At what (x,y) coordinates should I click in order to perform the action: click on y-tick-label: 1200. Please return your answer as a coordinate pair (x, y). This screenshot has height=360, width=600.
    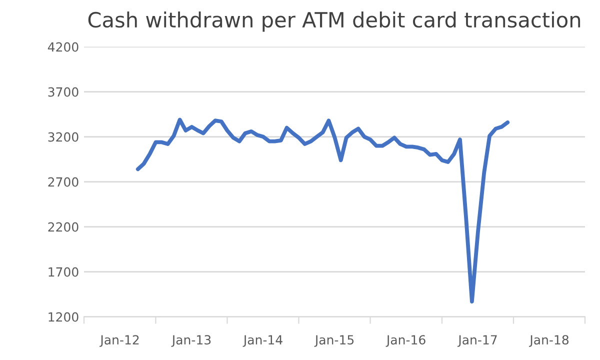
    Looking at the image, I should click on (63, 317).